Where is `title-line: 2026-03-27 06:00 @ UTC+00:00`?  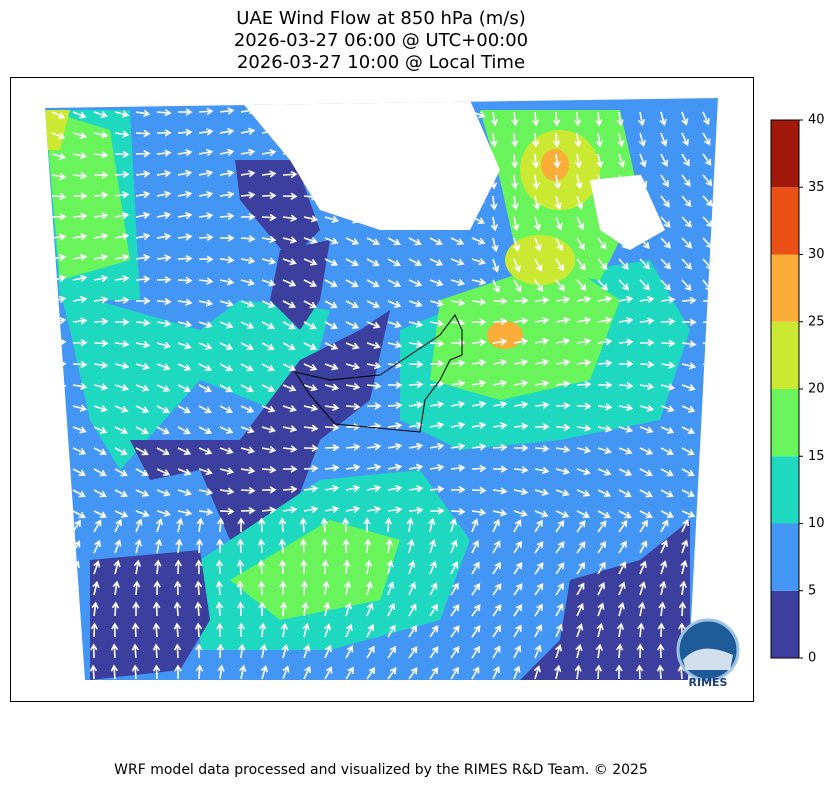
title-line: 2026-03-27 06:00 @ UTC+00:00 is located at coordinates (381, 40).